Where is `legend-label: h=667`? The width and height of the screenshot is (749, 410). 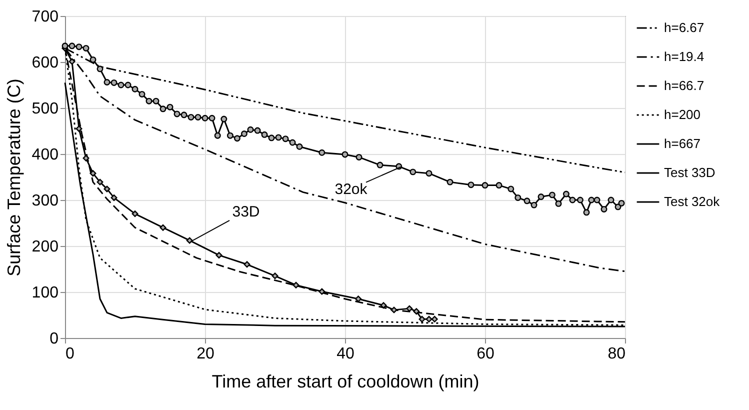 legend-label: h=667 is located at coordinates (682, 143).